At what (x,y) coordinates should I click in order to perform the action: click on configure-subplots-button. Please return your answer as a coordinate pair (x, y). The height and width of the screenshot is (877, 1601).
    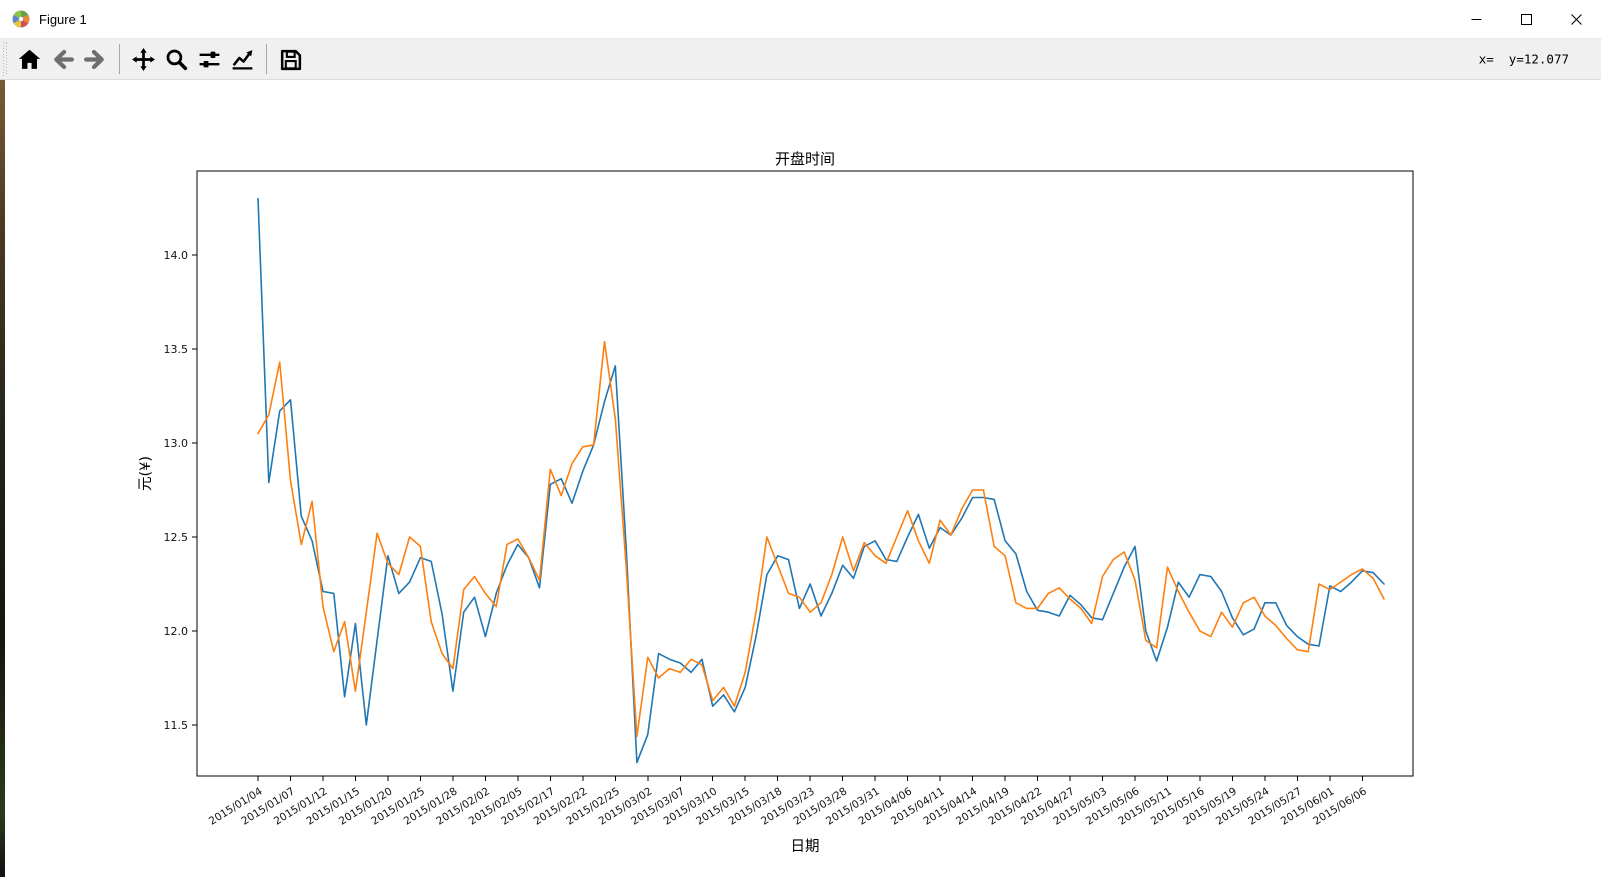
    Looking at the image, I should click on (209, 59).